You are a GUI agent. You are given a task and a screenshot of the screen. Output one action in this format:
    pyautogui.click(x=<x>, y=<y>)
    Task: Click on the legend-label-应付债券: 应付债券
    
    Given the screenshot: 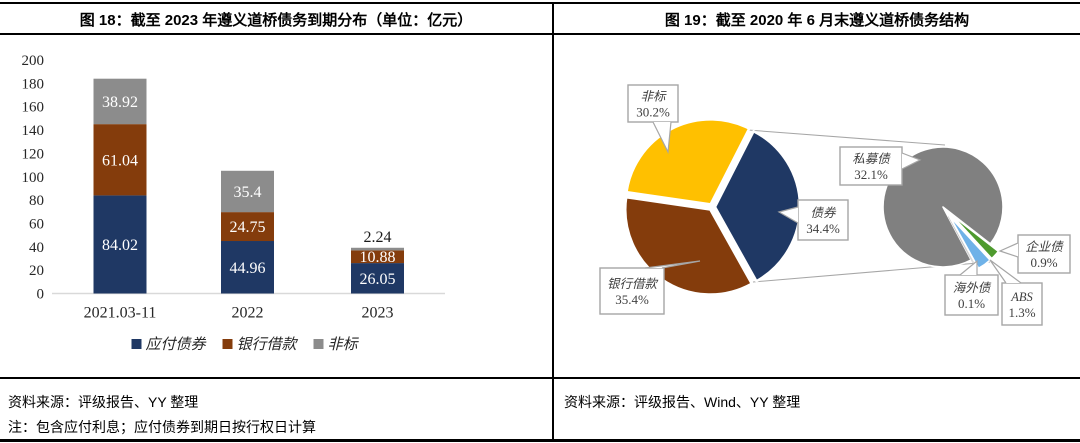 What is the action you would take?
    pyautogui.click(x=176, y=344)
    